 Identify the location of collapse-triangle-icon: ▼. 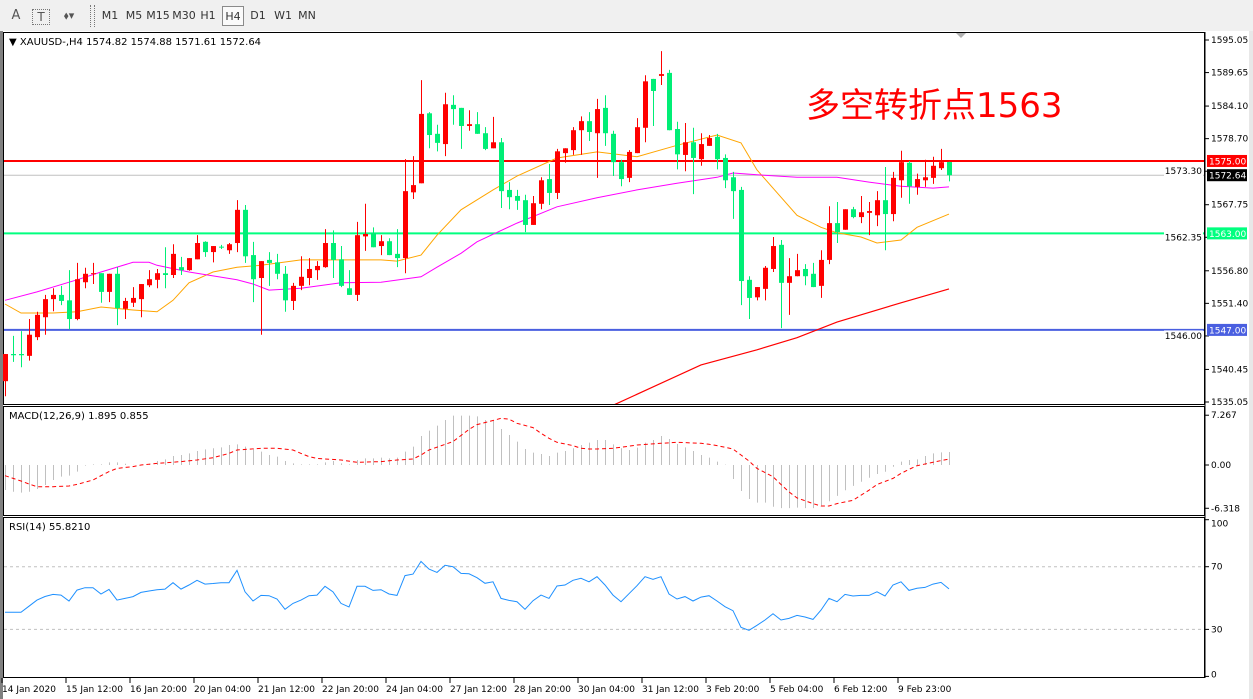
(14, 42).